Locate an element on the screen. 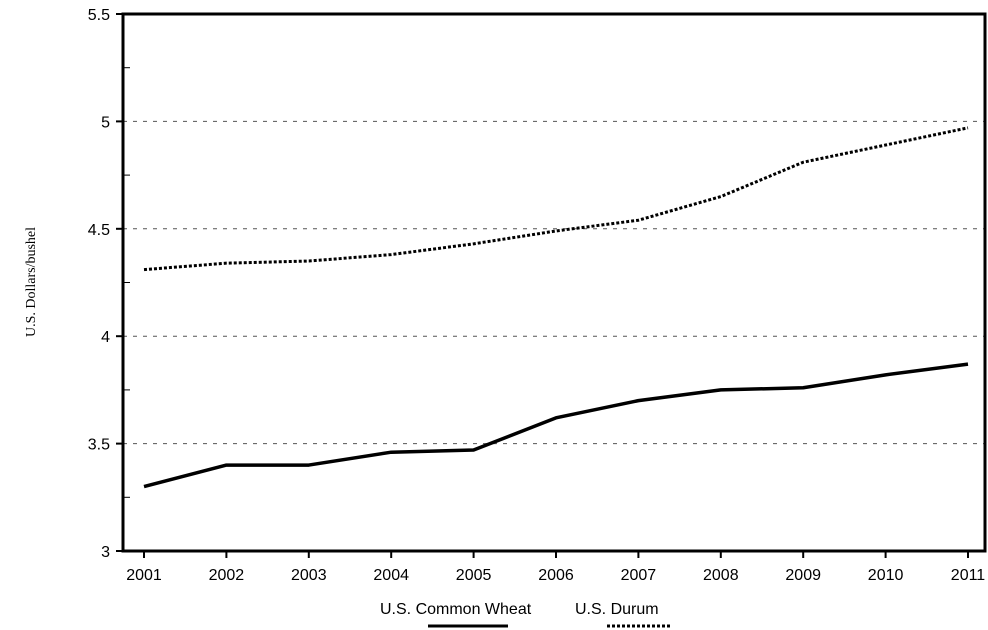 The width and height of the screenshot is (988, 630). y-axis-ticks: 3 3.5 4 4.5 5 5.5 is located at coordinates (105, 284).